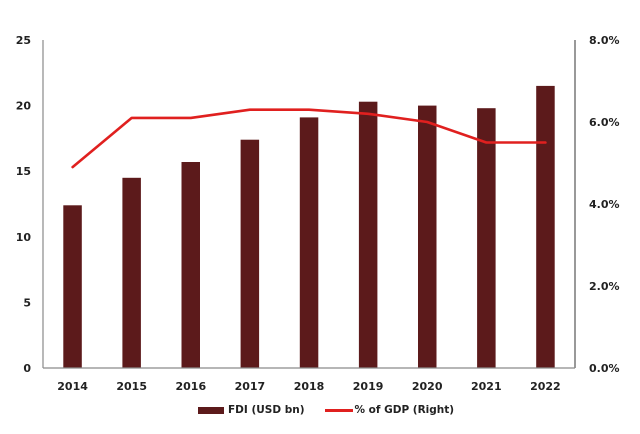 Image resolution: width=640 pixels, height=434 pixels. I want to click on legend-swatch-line, so click(338, 410).